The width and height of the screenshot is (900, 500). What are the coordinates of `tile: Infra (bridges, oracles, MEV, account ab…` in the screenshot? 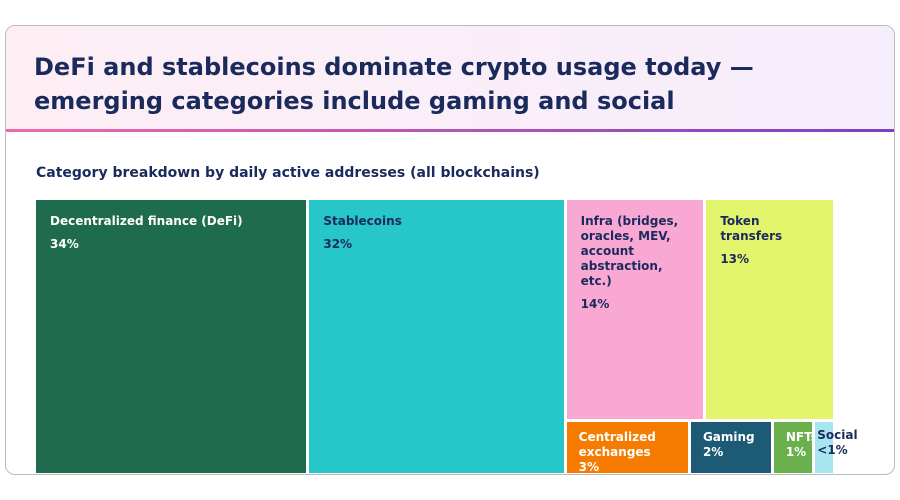 It's located at (635, 310).